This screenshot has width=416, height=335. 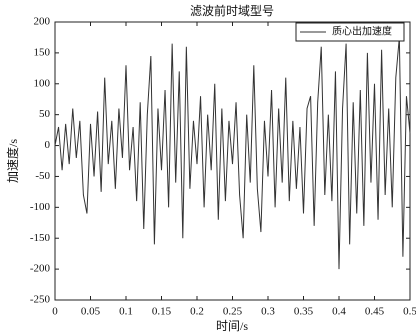 What do you see at coordinates (162, 312) in the screenshot?
I see `x-tick-label: 0.15` at bounding box center [162, 312].